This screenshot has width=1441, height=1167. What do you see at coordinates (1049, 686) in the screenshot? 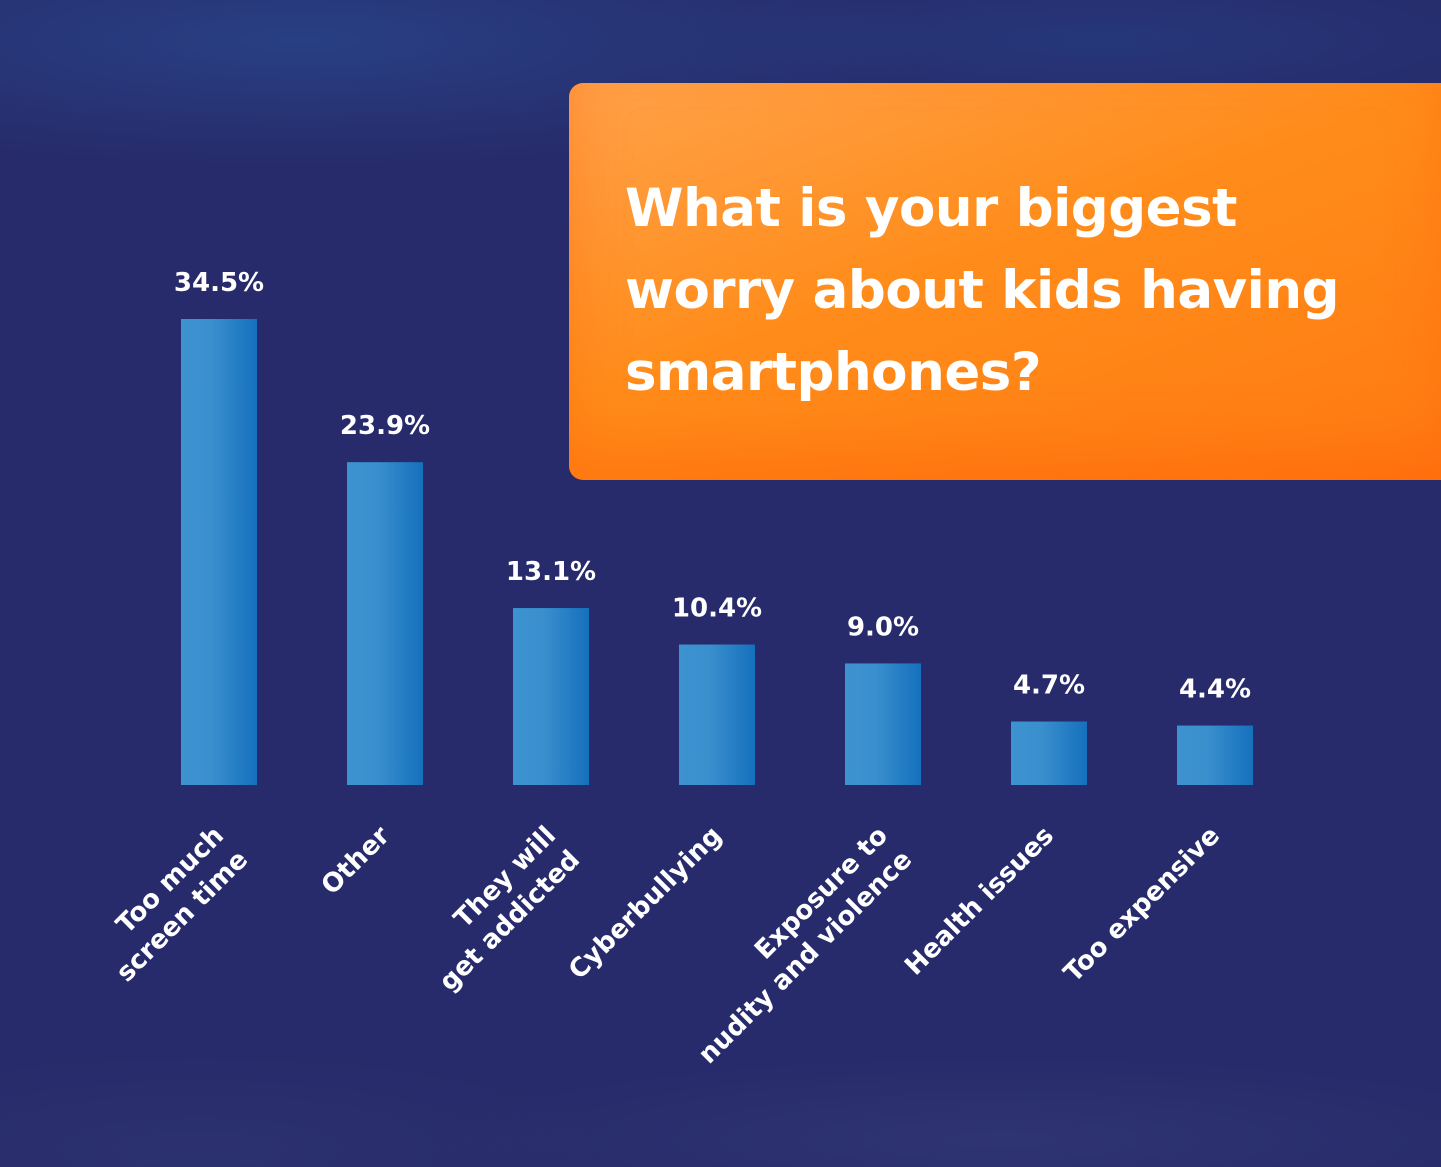
I see `value-label-5: 4.7%` at bounding box center [1049, 686].